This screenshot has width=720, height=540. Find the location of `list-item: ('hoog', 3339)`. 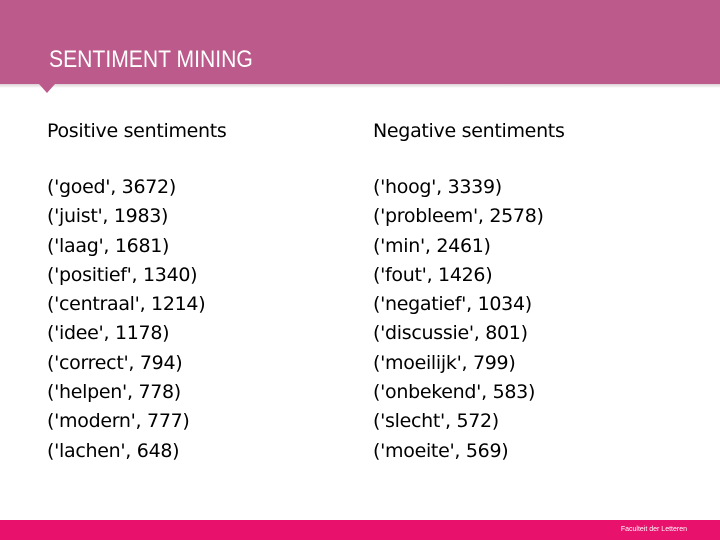

list-item: ('hoog', 3339) is located at coordinates (437, 187).